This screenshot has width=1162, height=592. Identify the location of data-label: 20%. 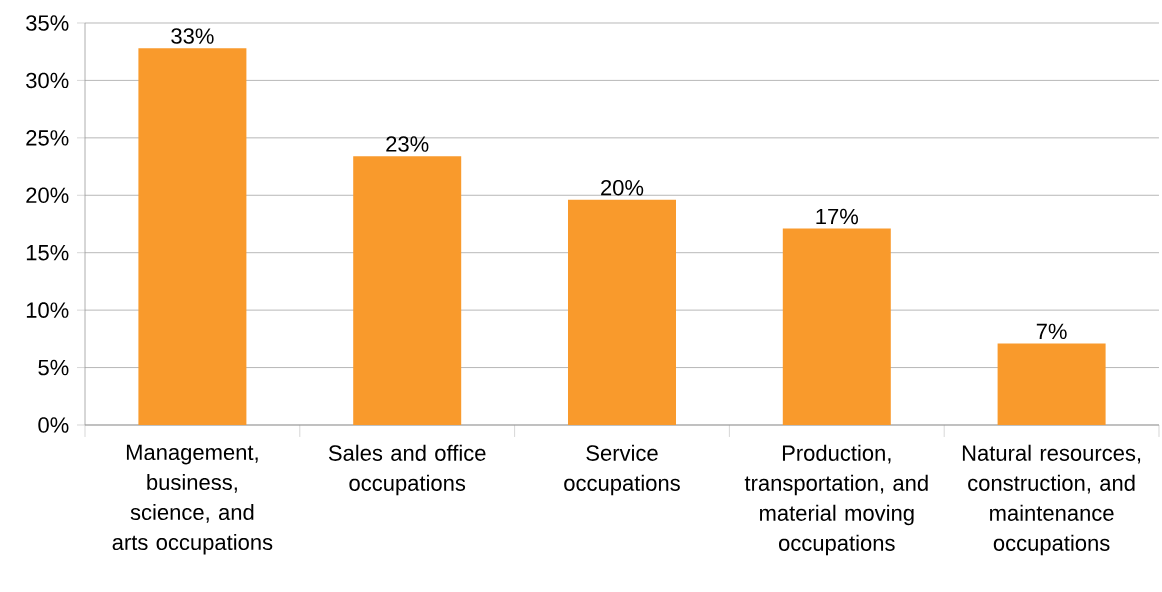
(622, 187).